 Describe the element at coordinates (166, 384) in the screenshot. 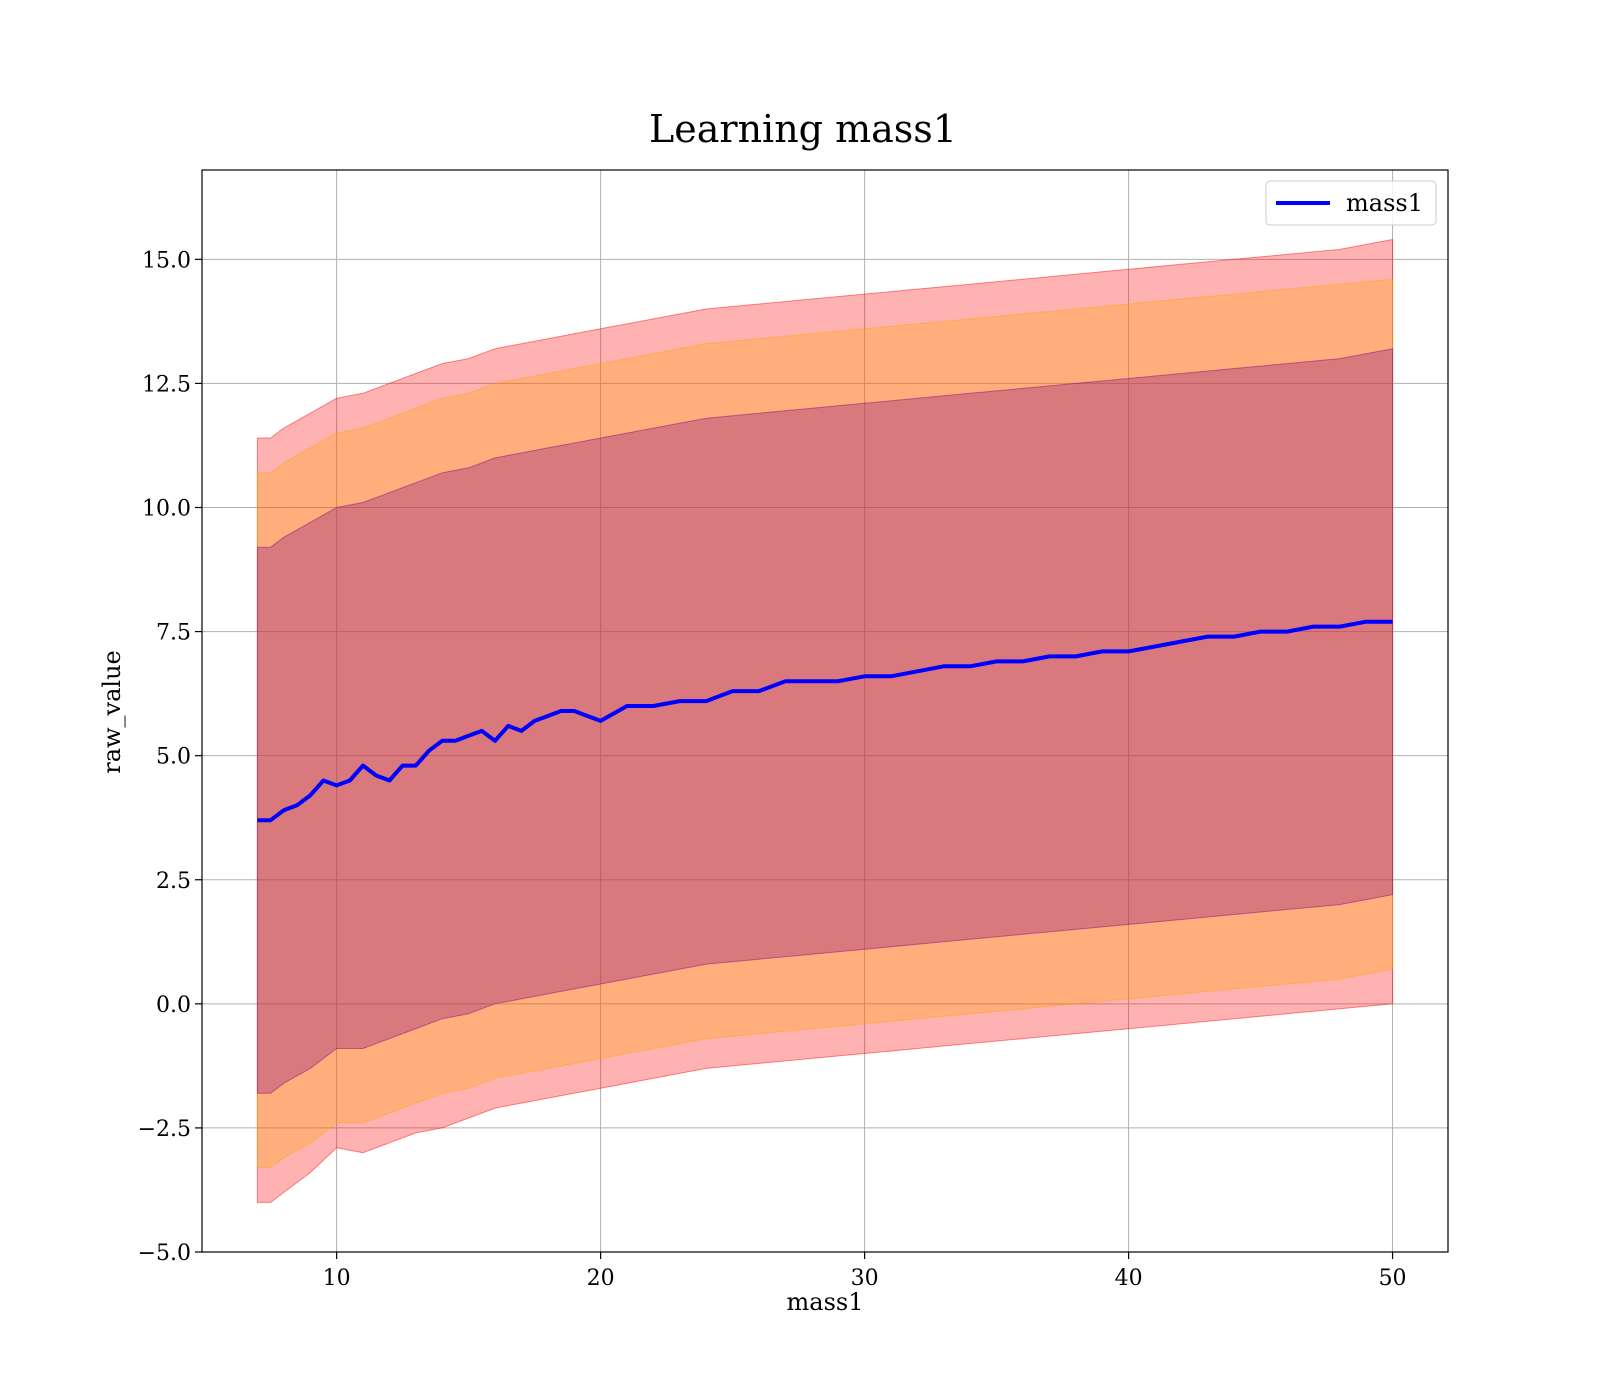

I see `y-tick-label-7: 12.5` at that location.